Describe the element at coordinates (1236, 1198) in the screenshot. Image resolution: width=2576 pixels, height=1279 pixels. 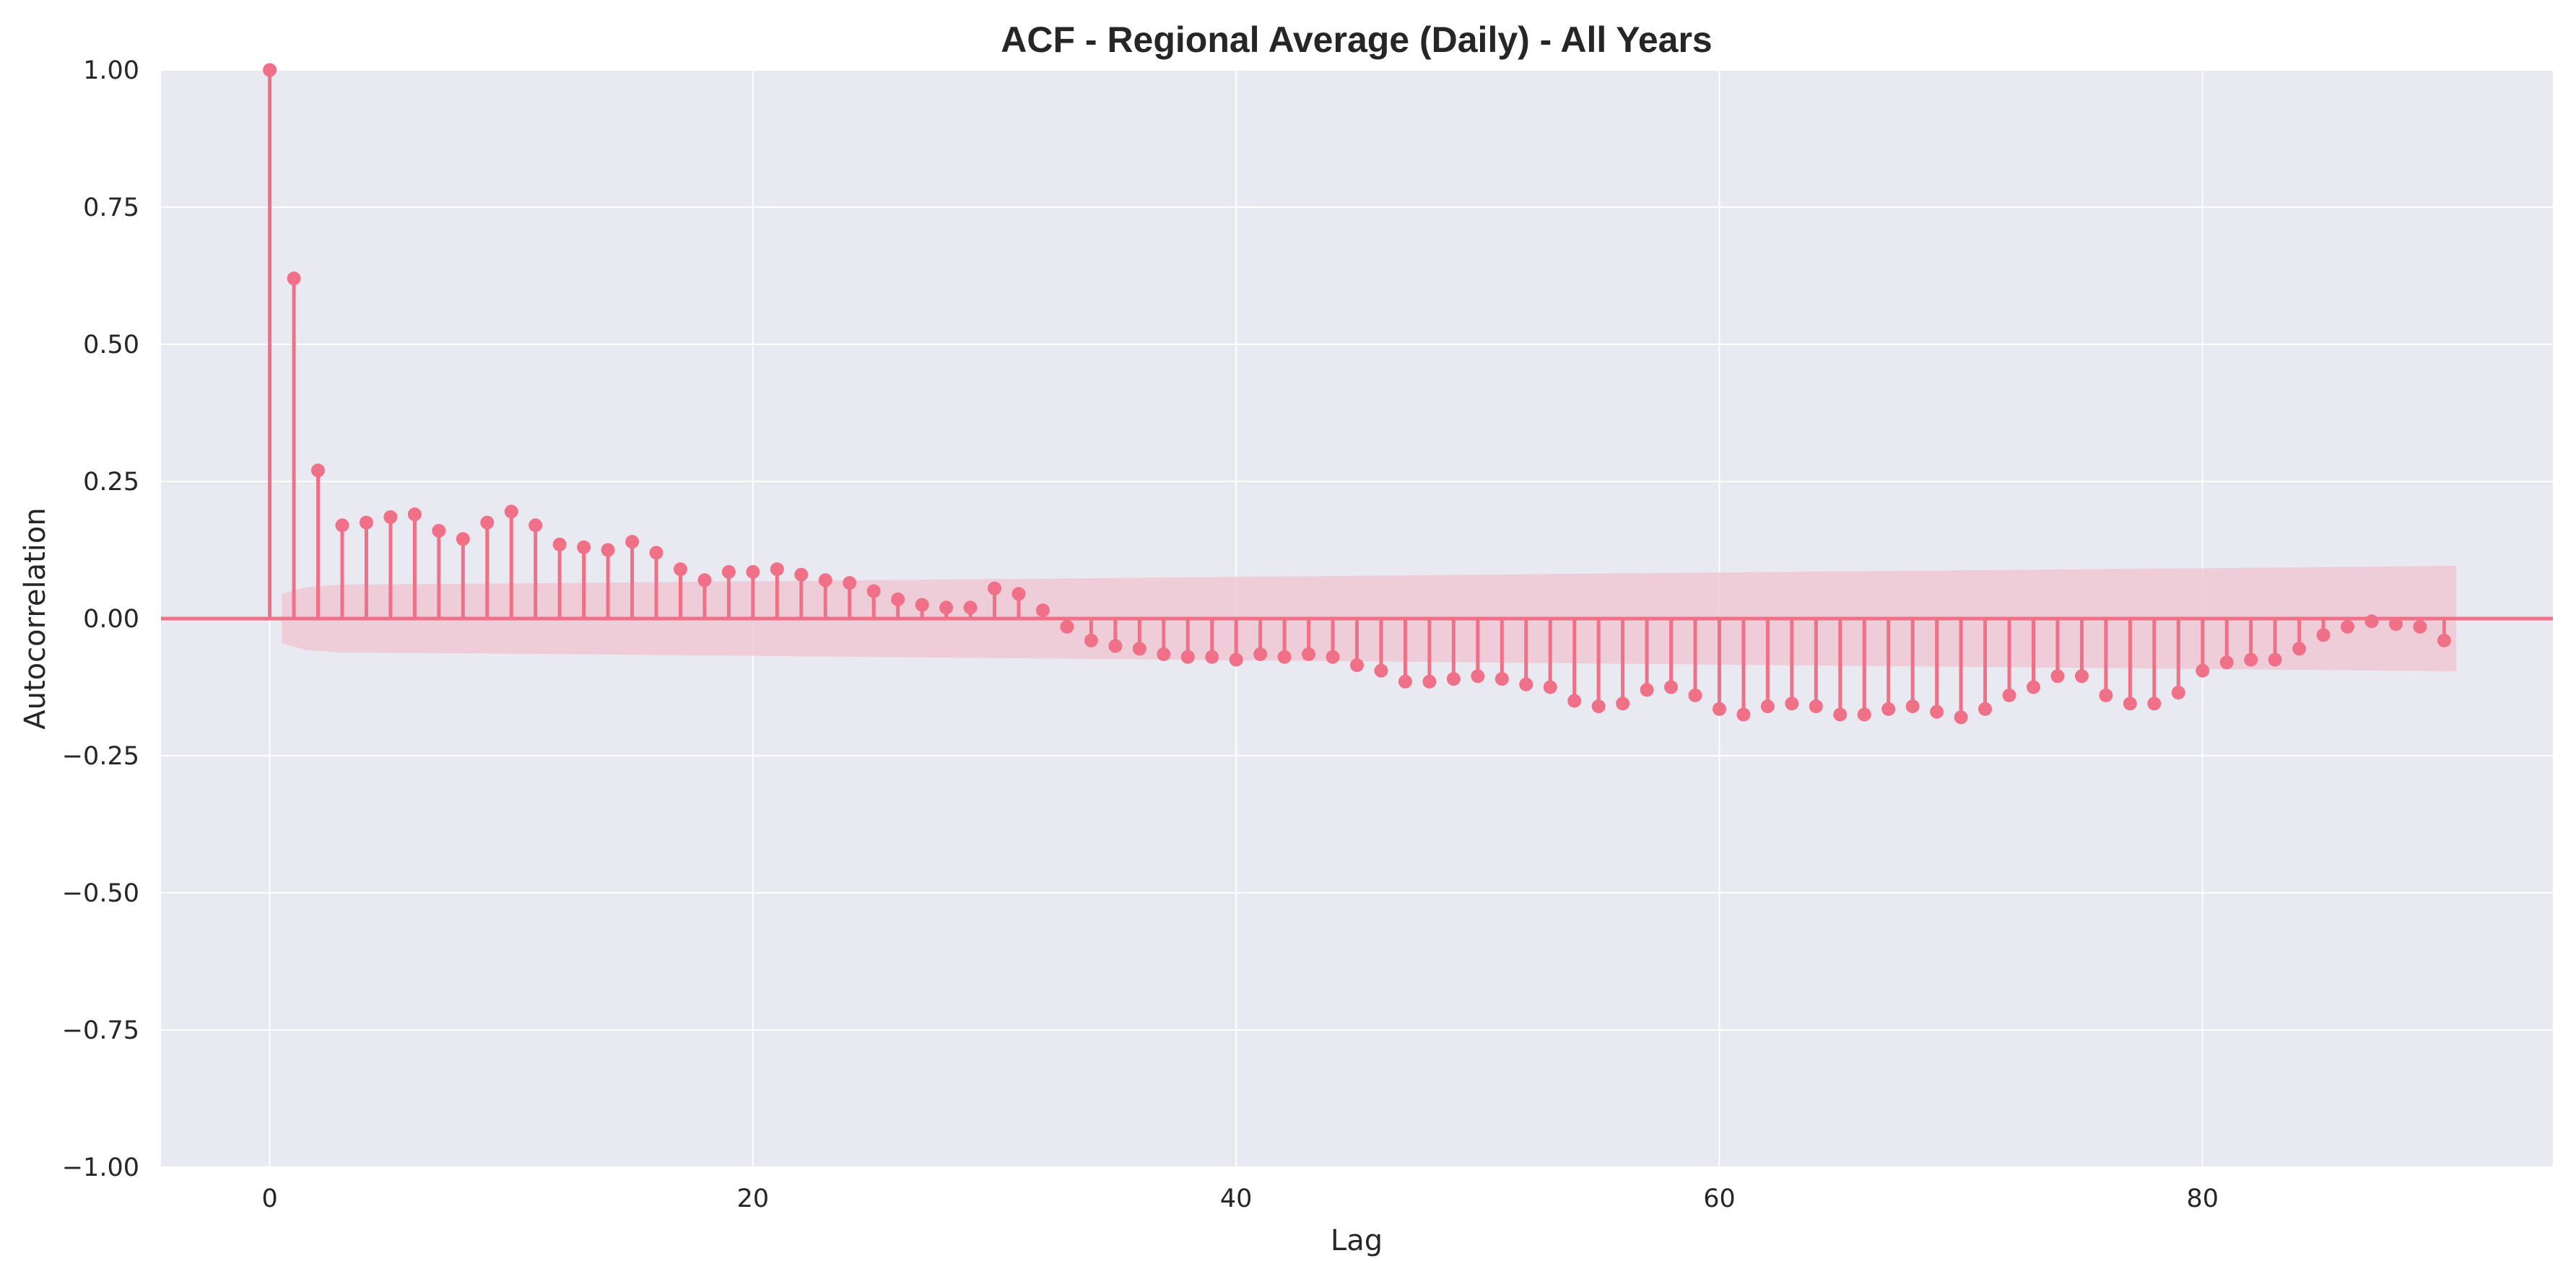
I see `x-tick-label: 40` at that location.